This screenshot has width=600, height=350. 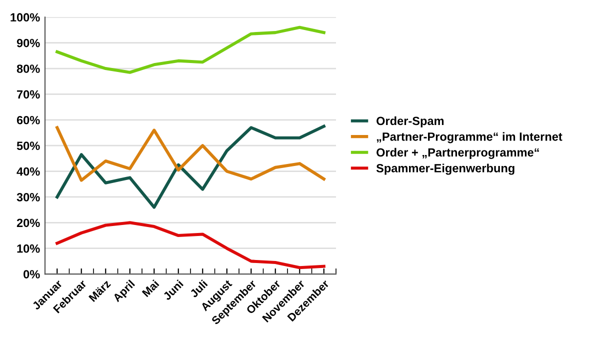 I want to click on y-tick-label: 70%, so click(x=28, y=94).